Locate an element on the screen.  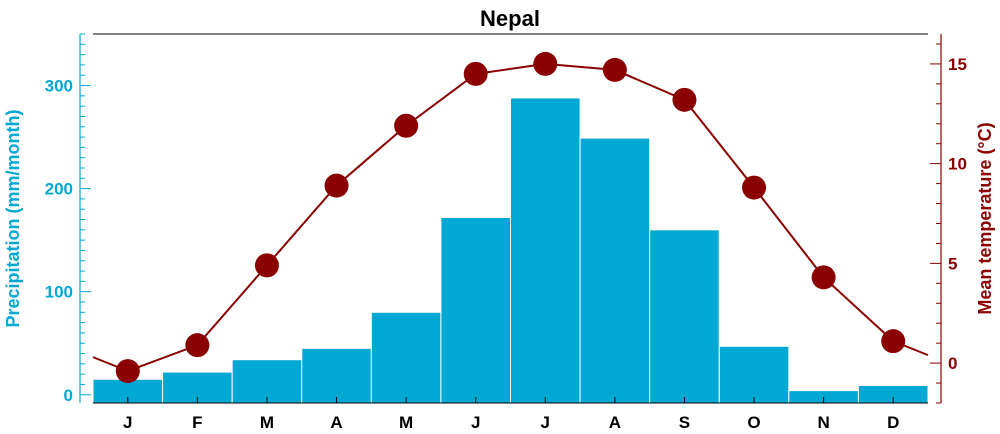
y-axis-right-label: Mean temperature (°C) is located at coordinates (985, 218).